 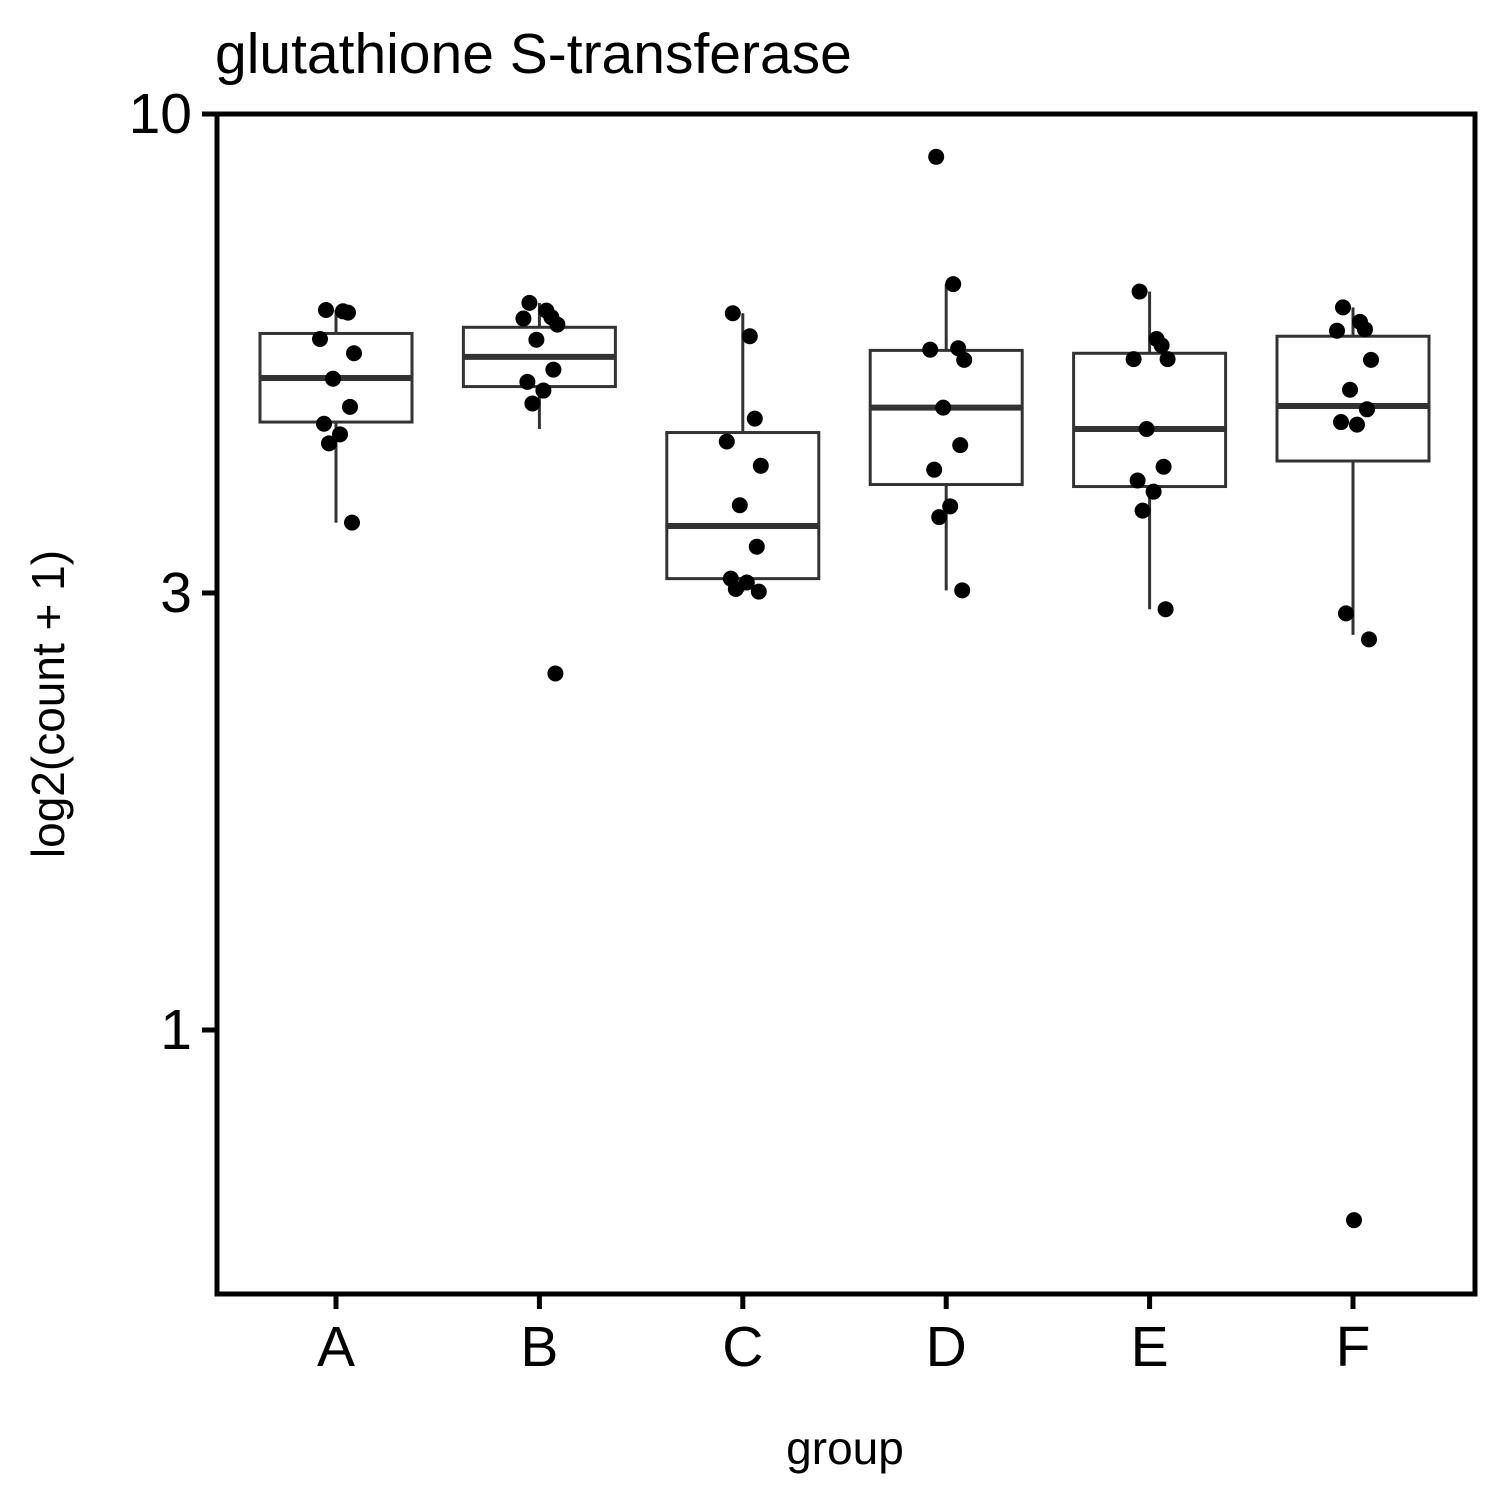 I want to click on y-axis-title: log2(count + 1), so click(x=48, y=704).